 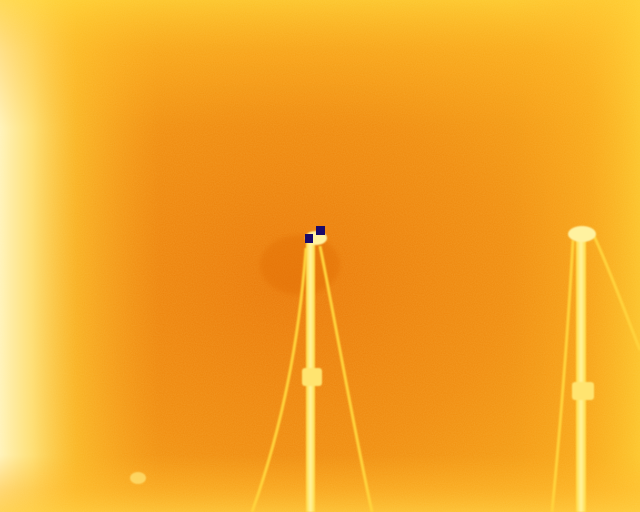 I want to click on right-mast, so click(x=581, y=372).